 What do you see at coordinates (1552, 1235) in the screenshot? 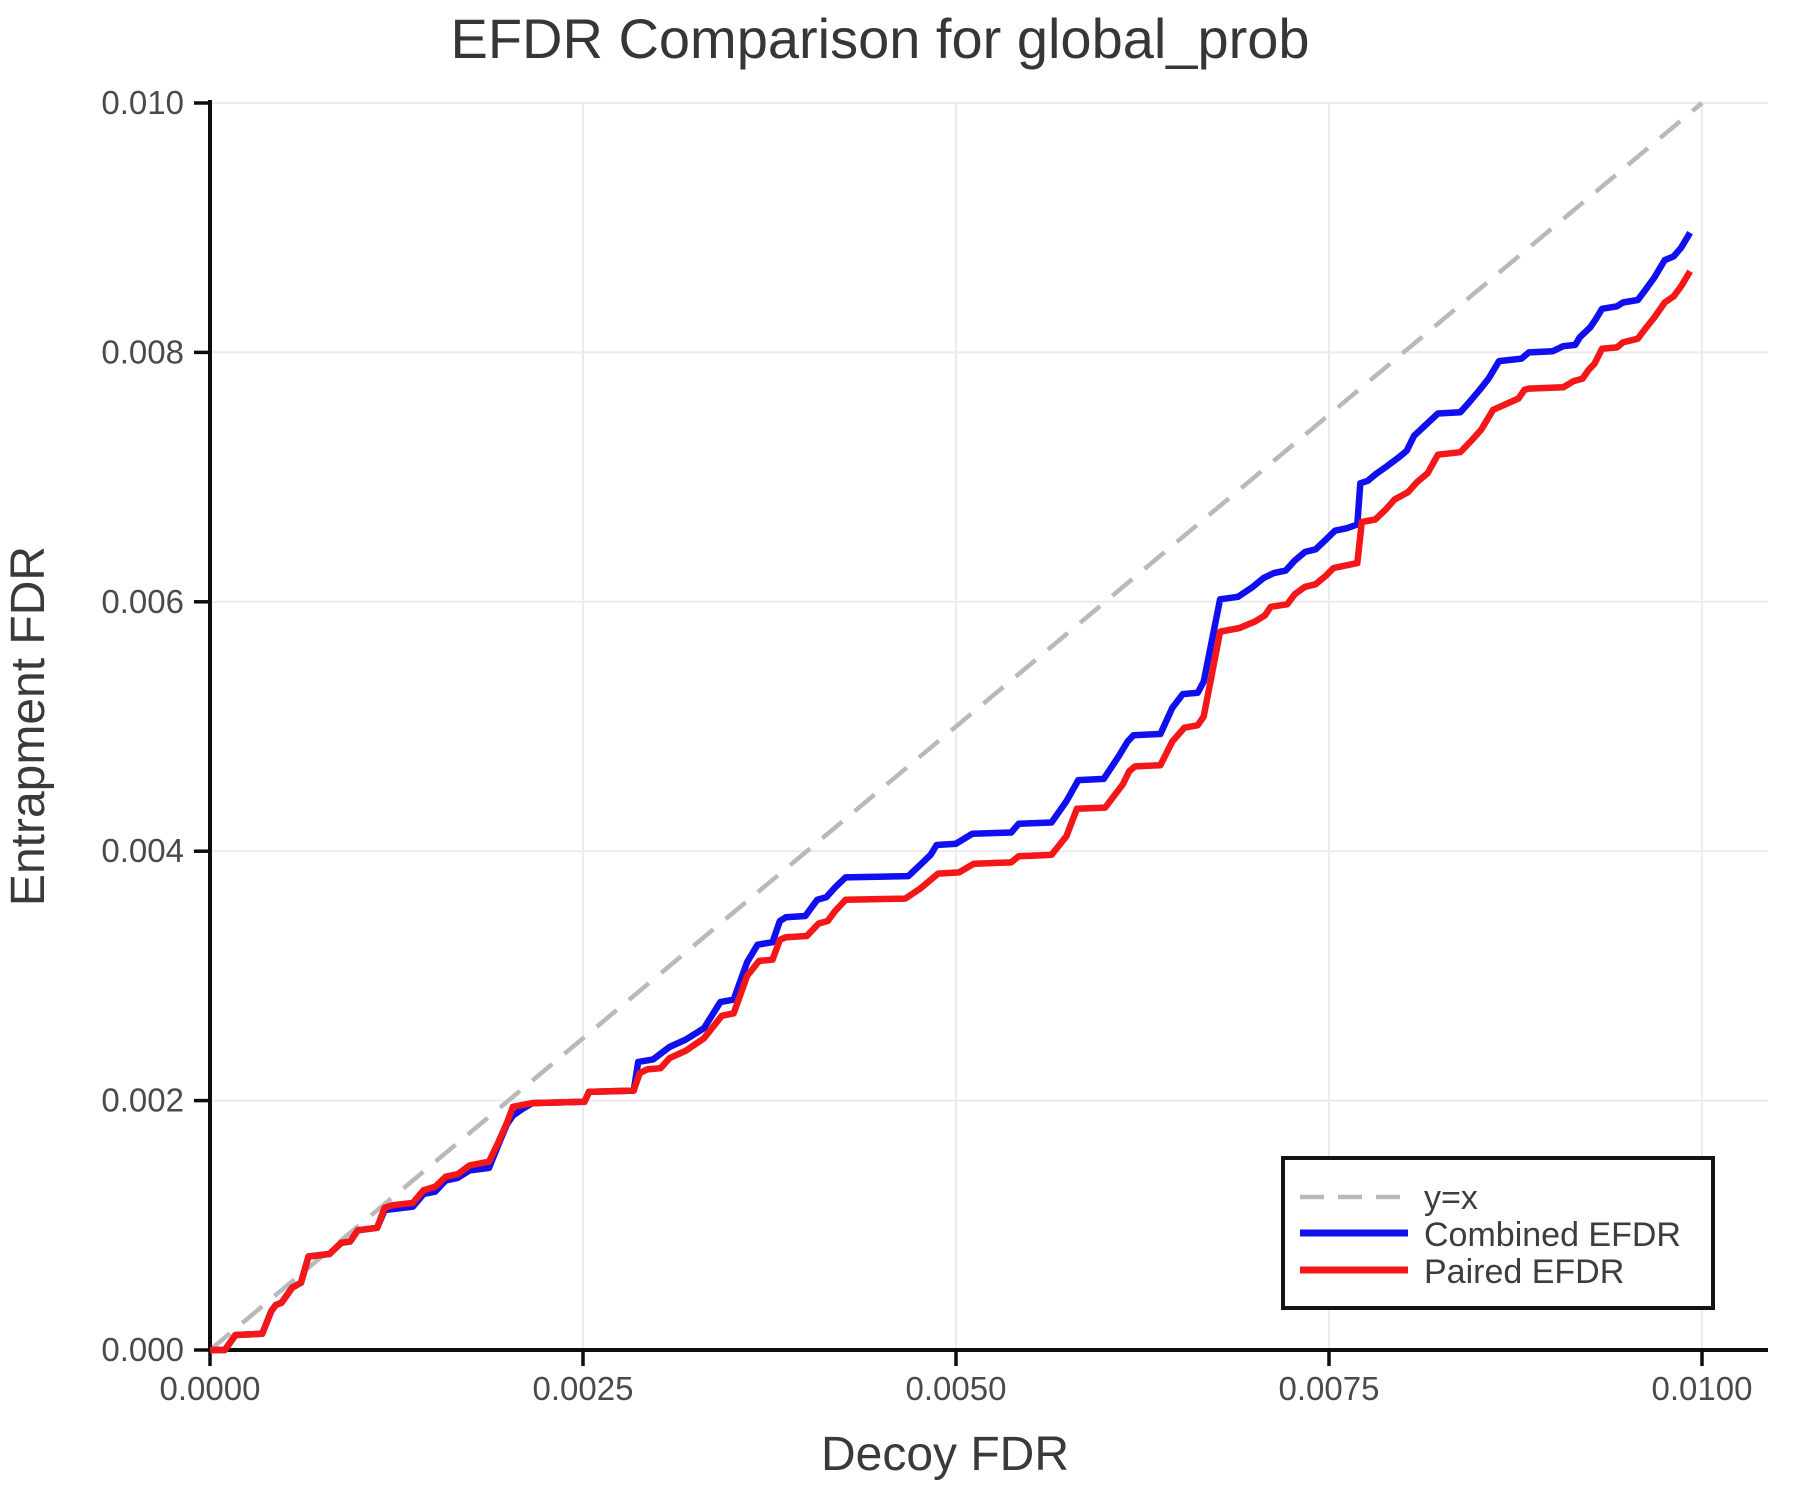
I see `legend-label-combined: Combined EFDR` at bounding box center [1552, 1235].